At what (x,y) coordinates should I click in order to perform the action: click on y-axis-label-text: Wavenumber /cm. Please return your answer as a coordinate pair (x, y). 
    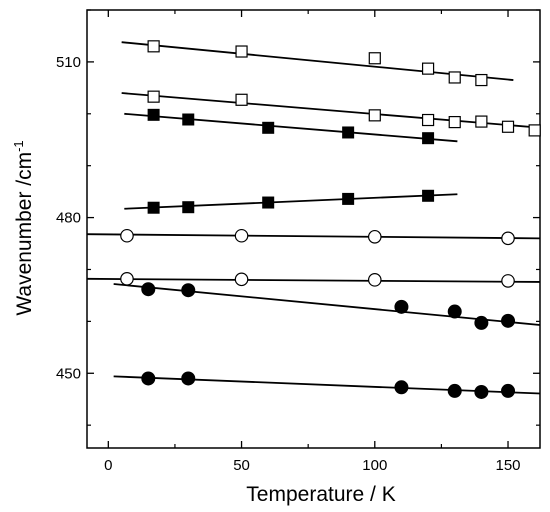
    Looking at the image, I should click on (24, 234).